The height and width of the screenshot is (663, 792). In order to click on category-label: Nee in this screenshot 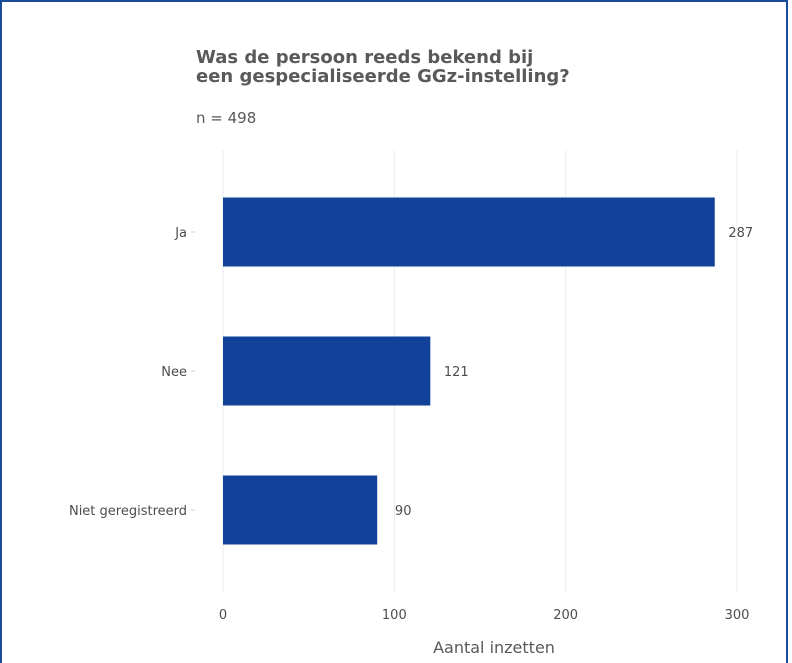, I will do `click(174, 372)`.